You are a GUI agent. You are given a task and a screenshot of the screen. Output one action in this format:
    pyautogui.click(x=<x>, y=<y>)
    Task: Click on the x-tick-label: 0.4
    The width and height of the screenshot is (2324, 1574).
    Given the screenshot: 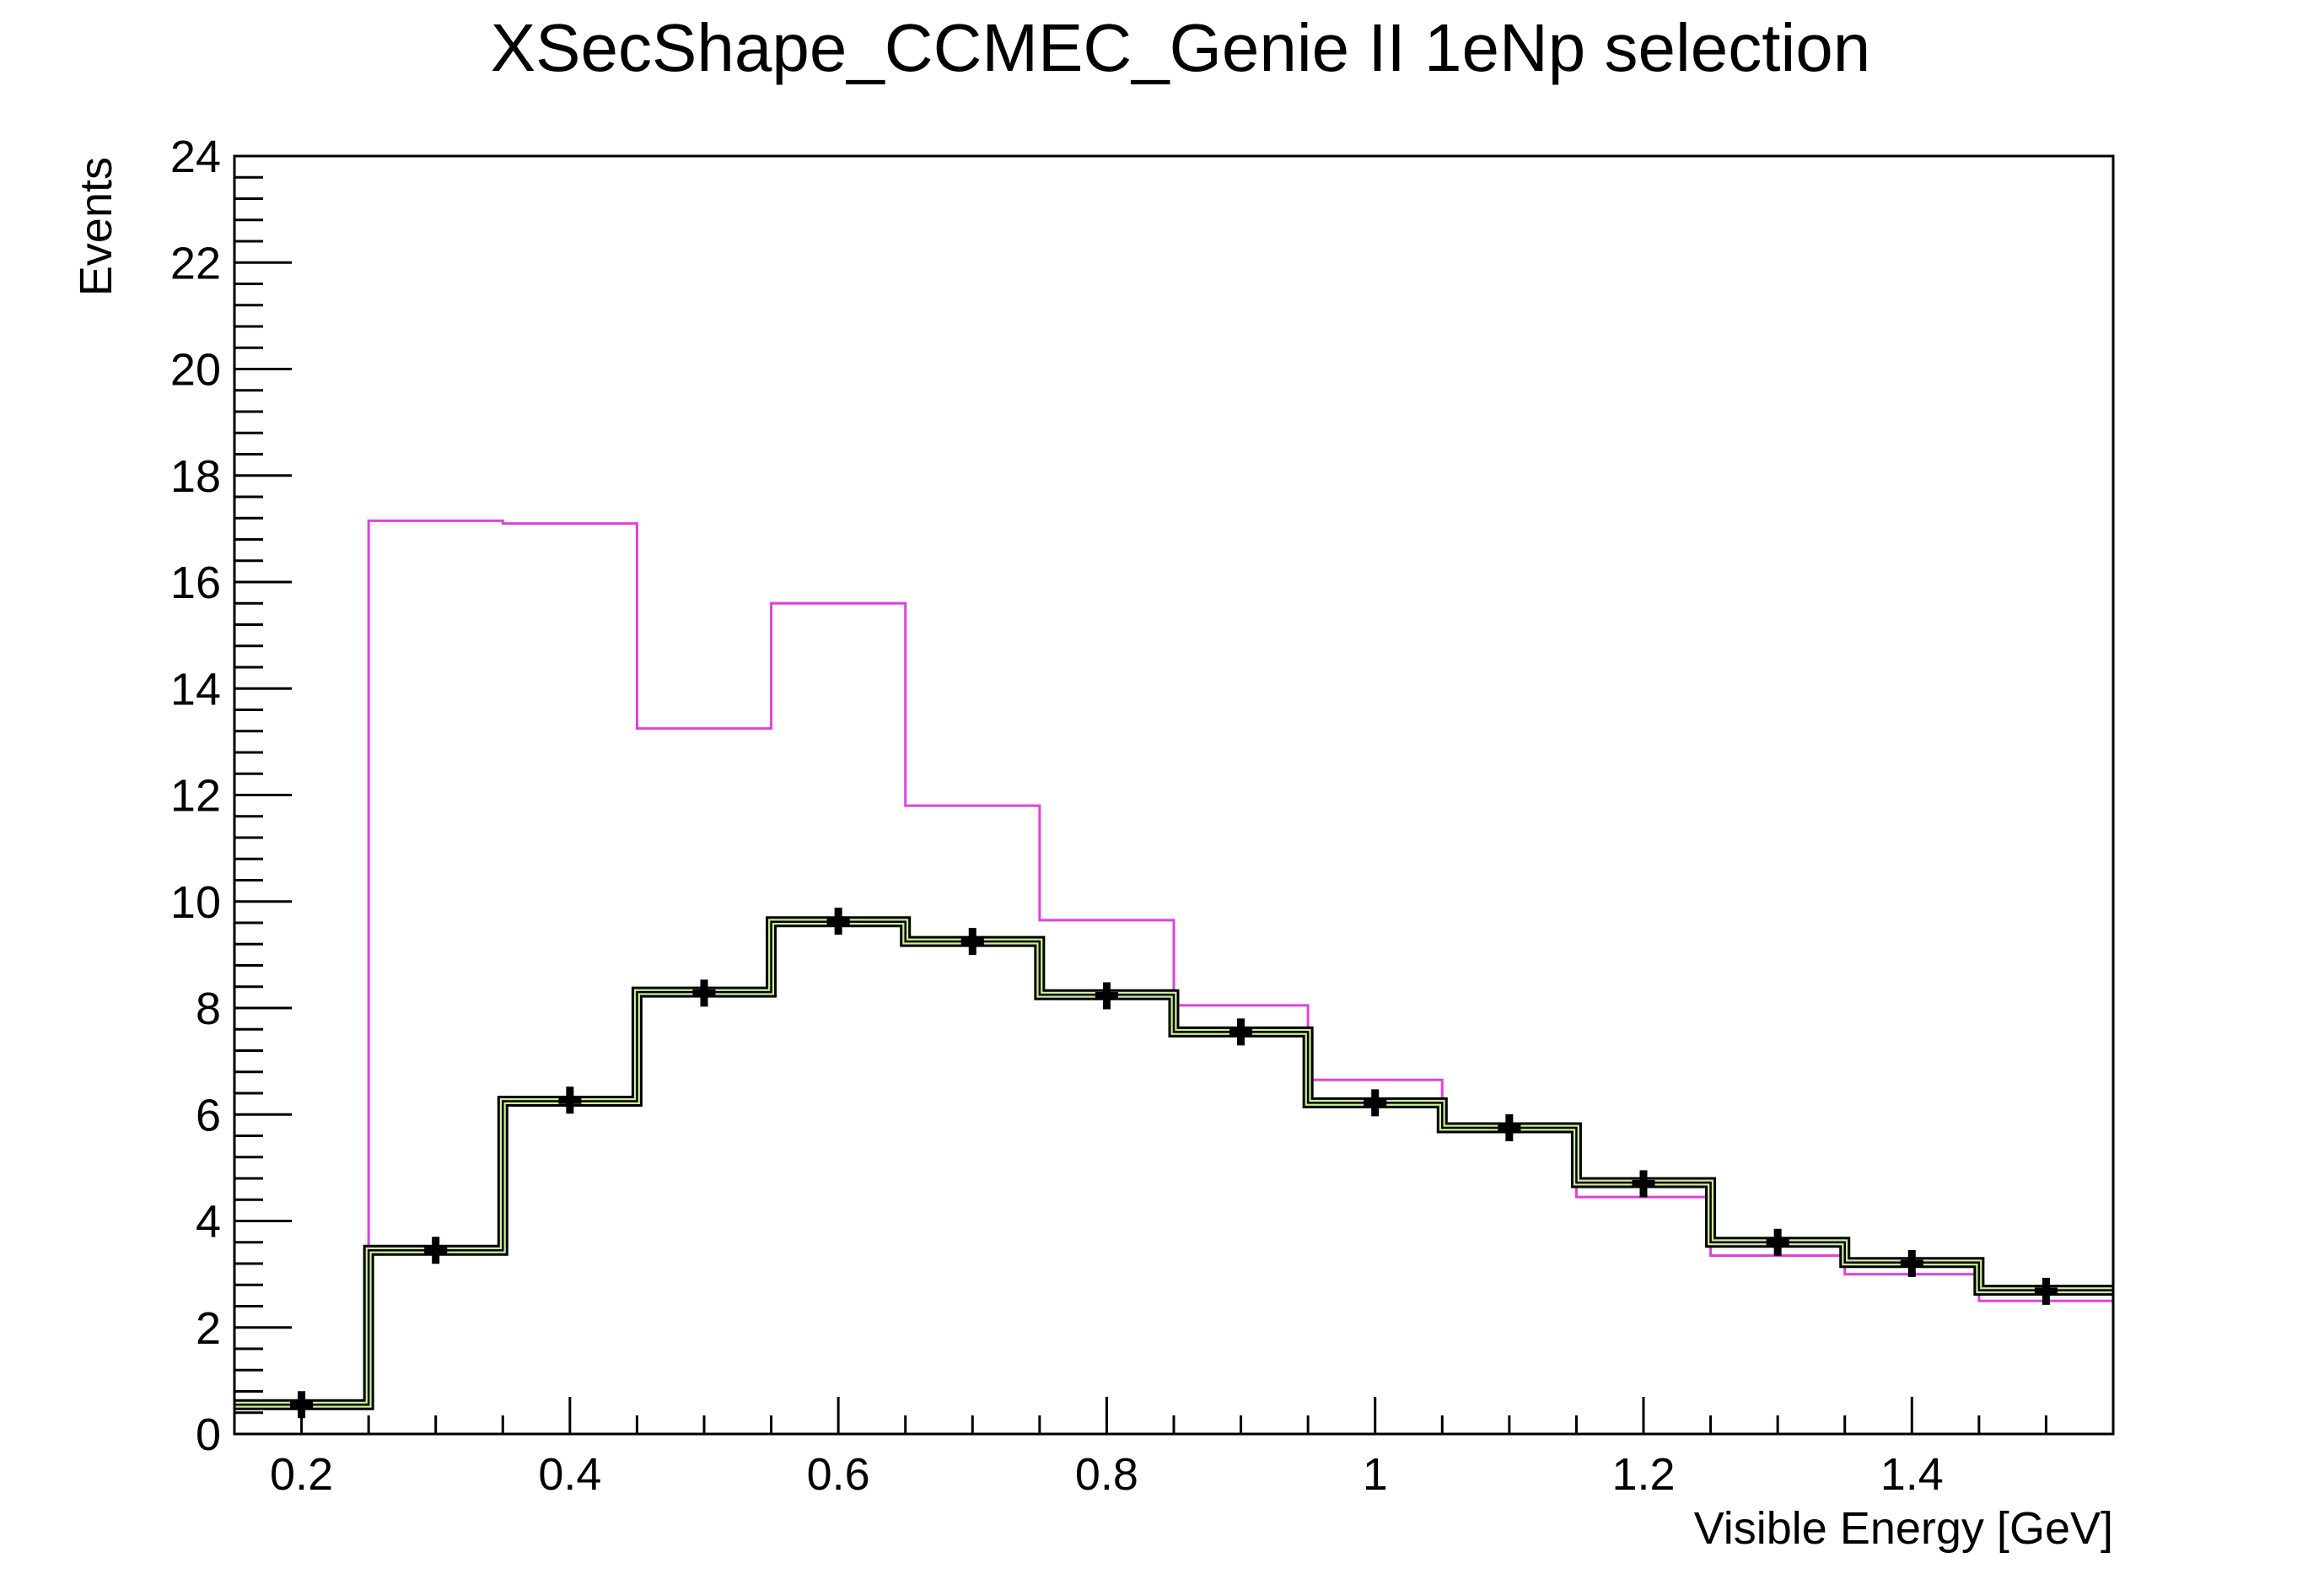 What is the action you would take?
    pyautogui.click(x=569, y=1474)
    